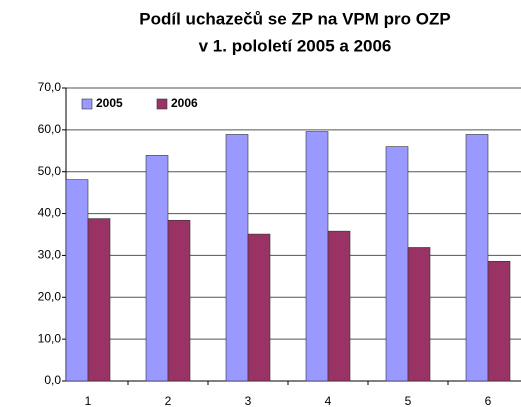 Image resolution: width=521 pixels, height=407 pixels. What do you see at coordinates (50, 171) in the screenshot?
I see `y-tick-label: 50,0` at bounding box center [50, 171].